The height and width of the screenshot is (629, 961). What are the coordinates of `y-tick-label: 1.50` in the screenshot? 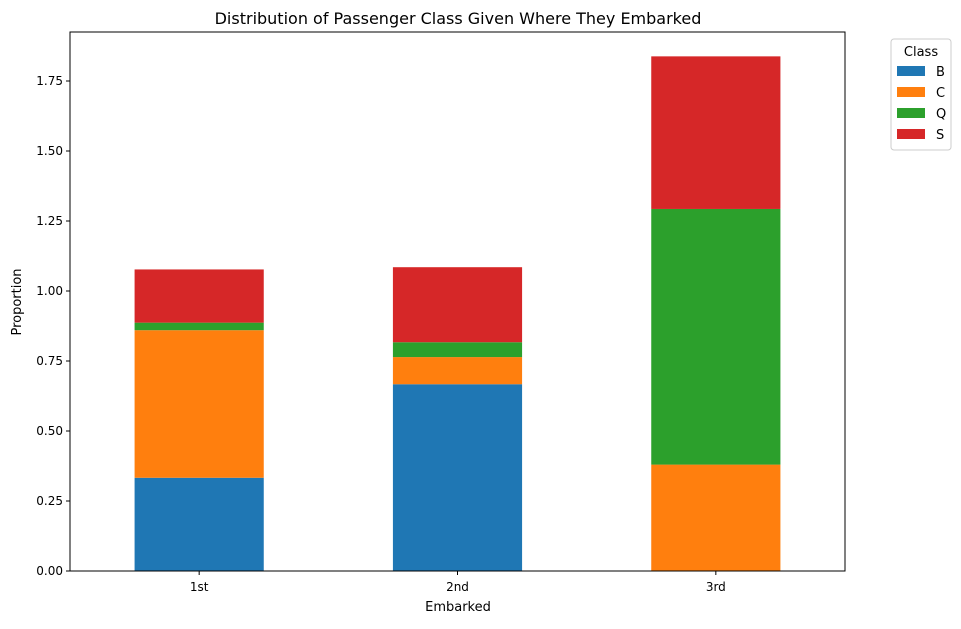 It's located at (49, 151).